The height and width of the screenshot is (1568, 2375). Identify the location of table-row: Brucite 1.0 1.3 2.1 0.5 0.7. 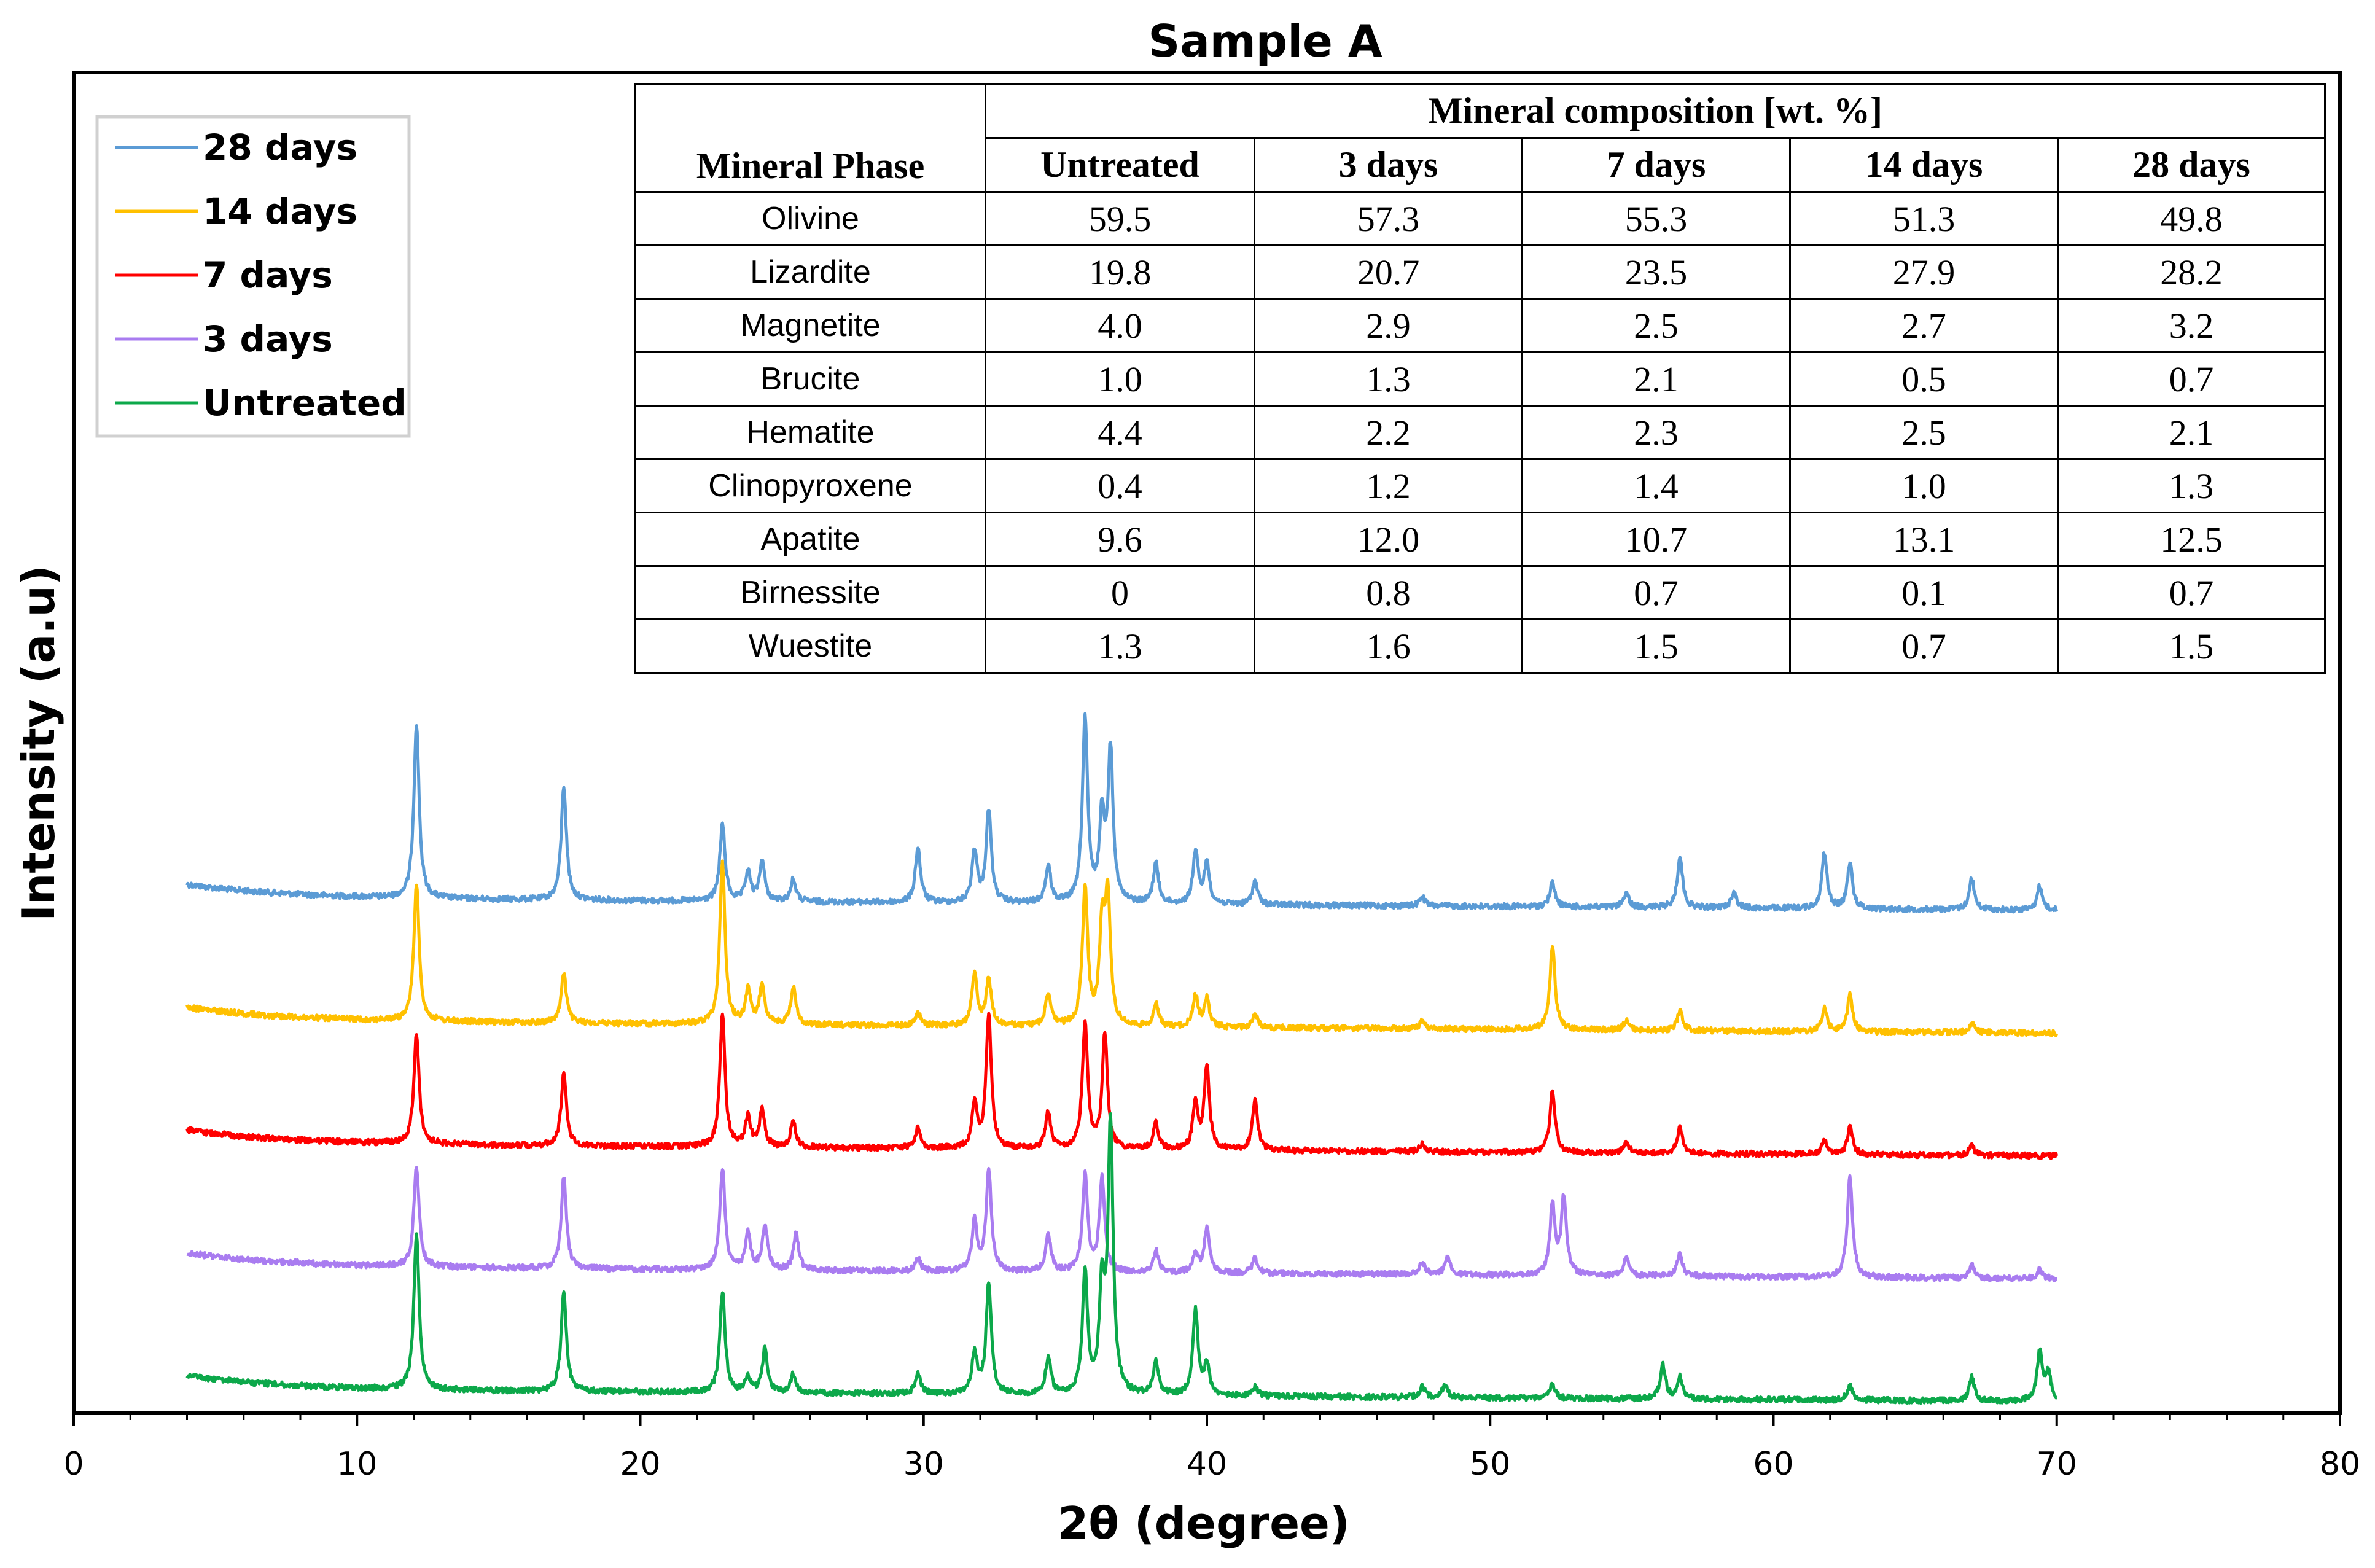
(1480, 379).